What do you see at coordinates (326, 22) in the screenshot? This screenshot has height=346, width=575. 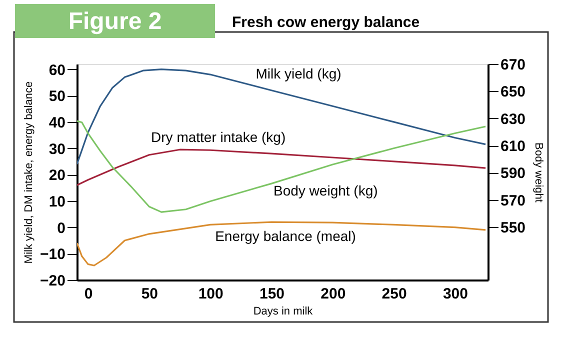 I see `chart-subtitle: Fresh cow energy balance` at bounding box center [326, 22].